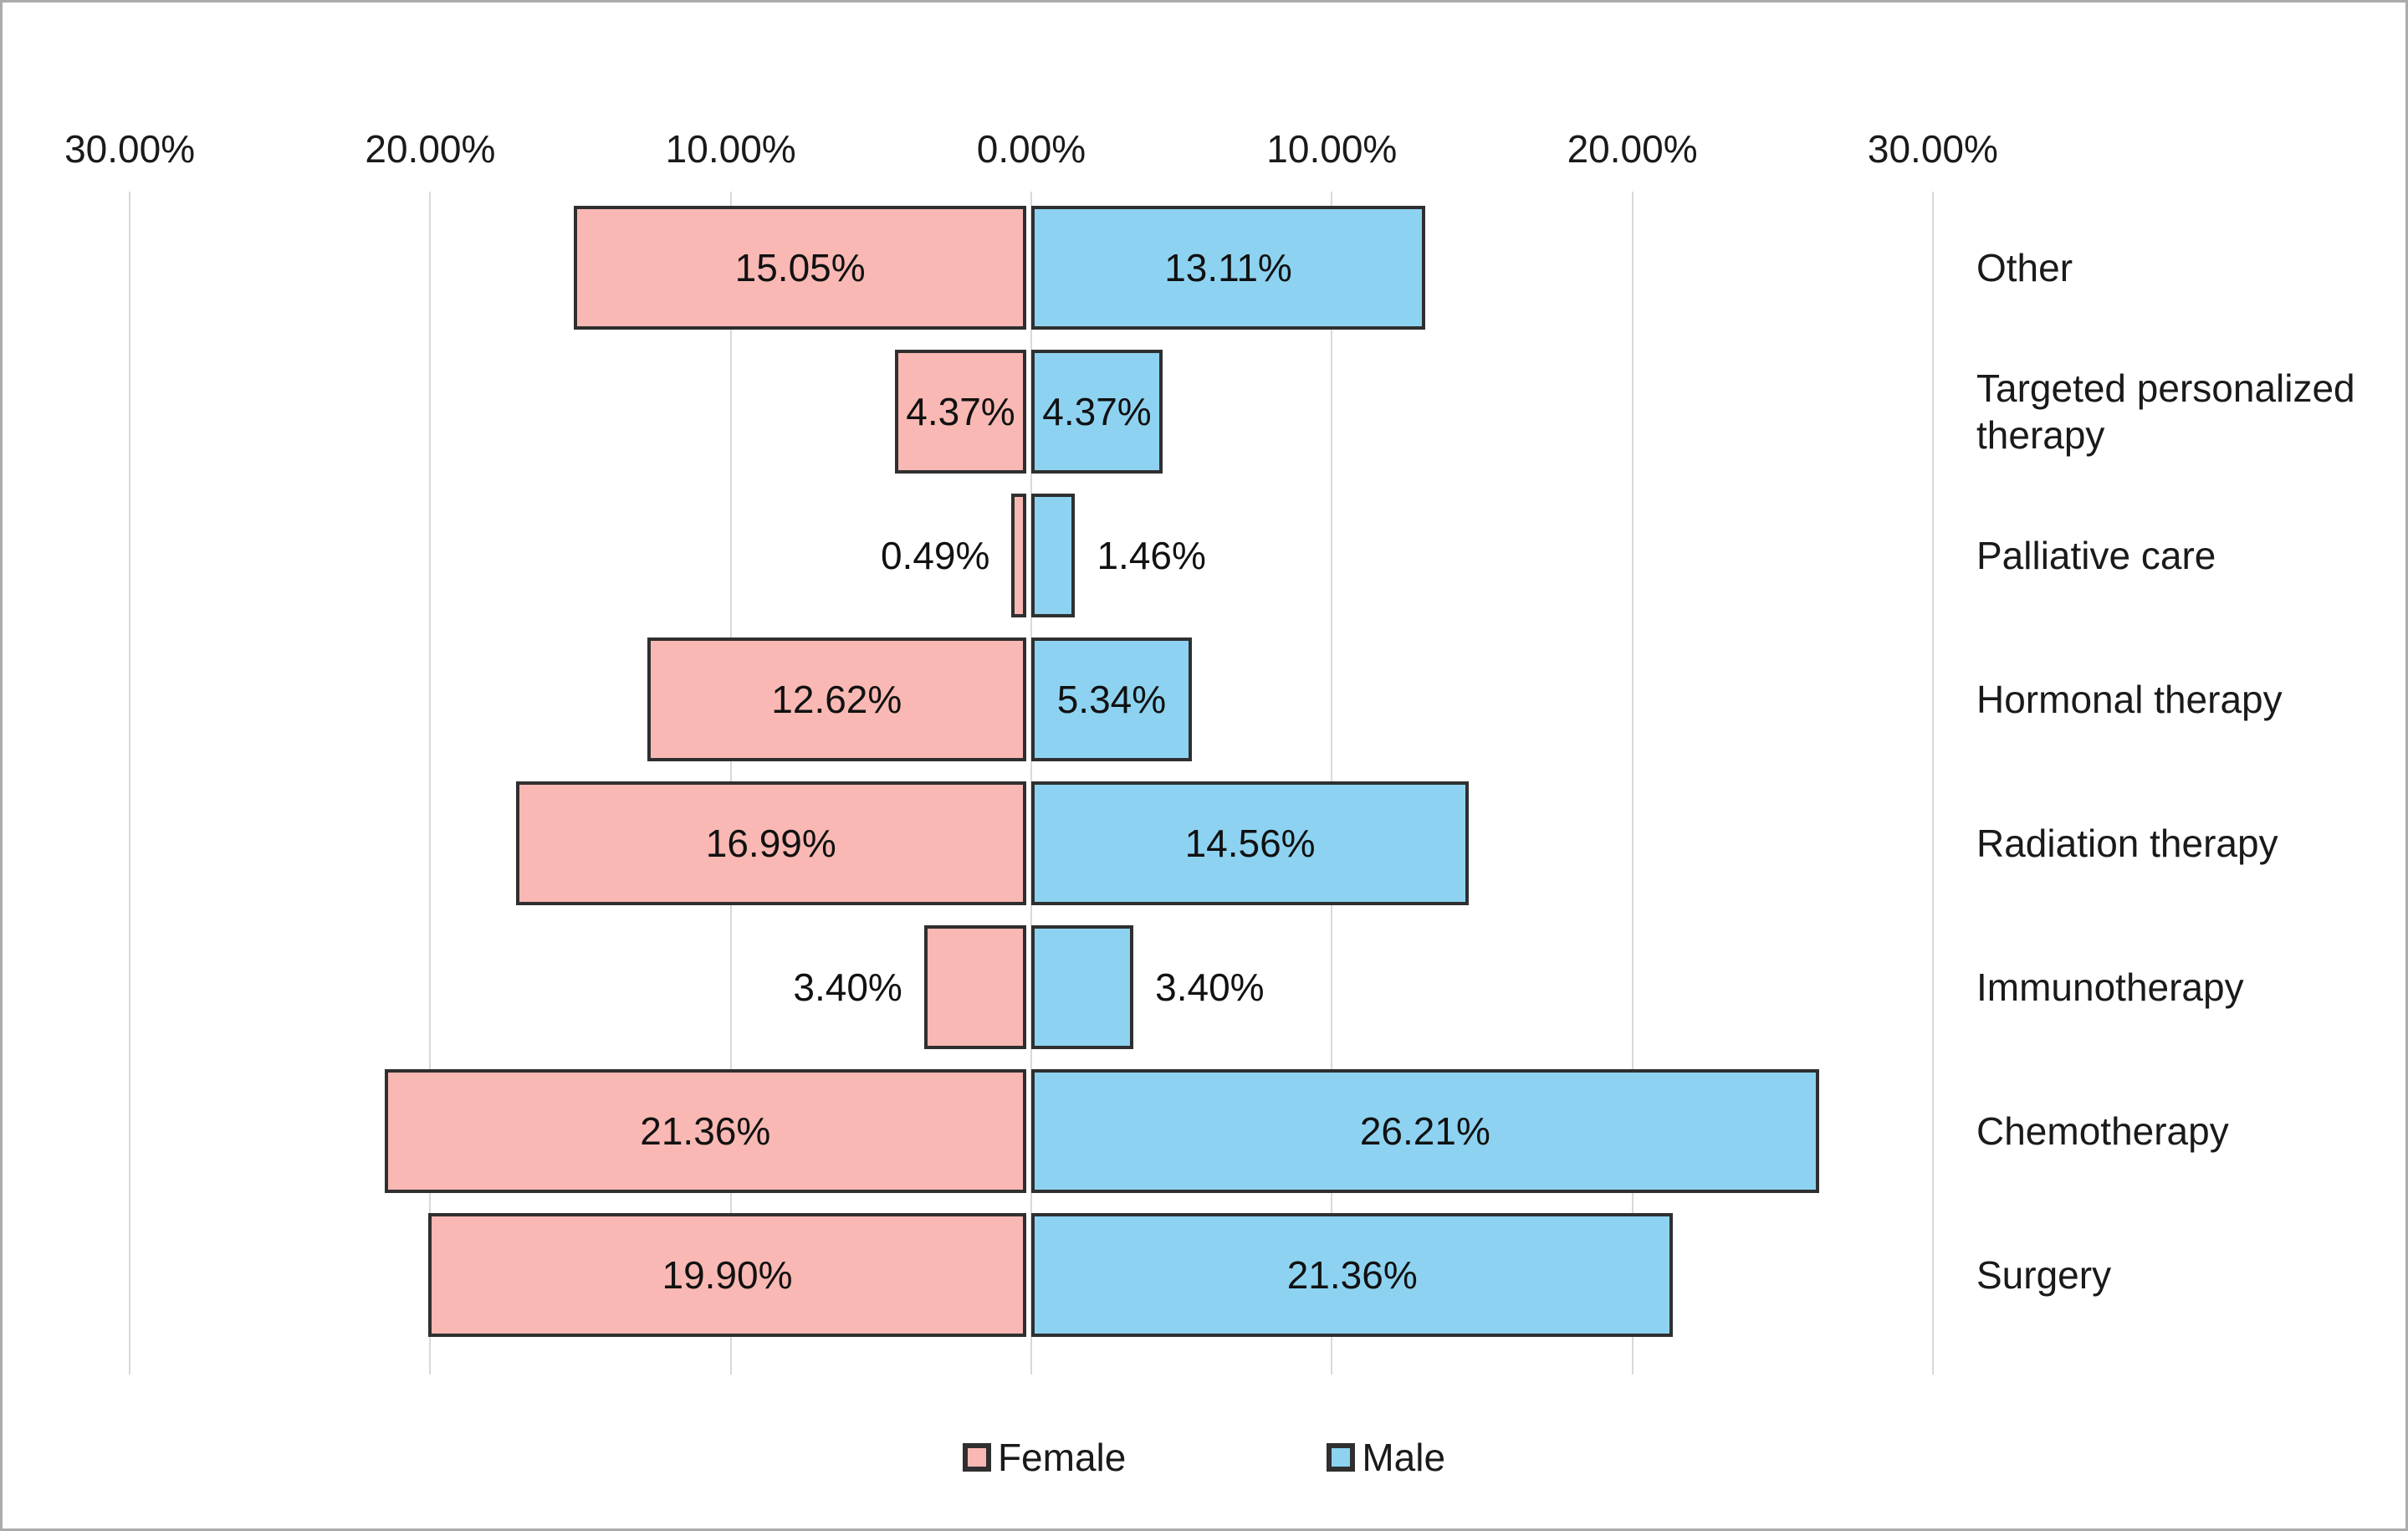 The width and height of the screenshot is (2408, 1531). I want to click on female-value-label: 21.36%, so click(705, 1131).